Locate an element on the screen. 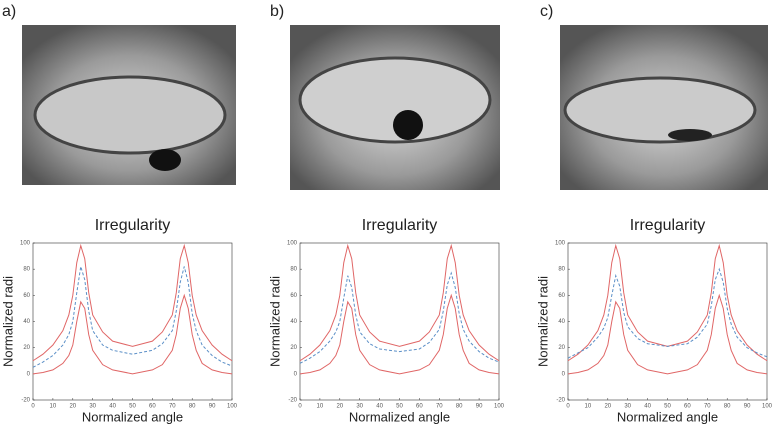 Image resolution: width=776 pixels, height=434 pixels. photo-a is located at coordinates (129, 105).